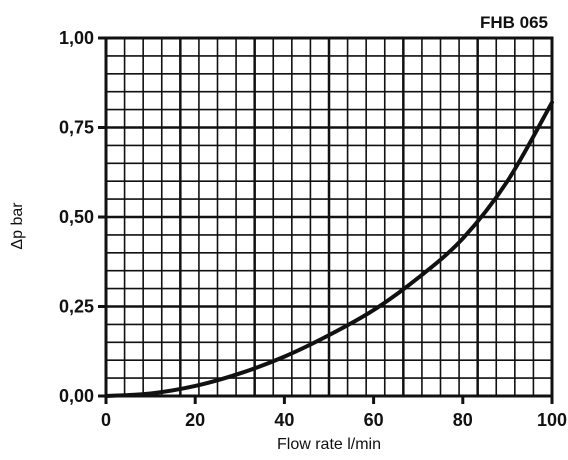  What do you see at coordinates (514, 22) in the screenshot?
I see `chart-title: FHB 065` at bounding box center [514, 22].